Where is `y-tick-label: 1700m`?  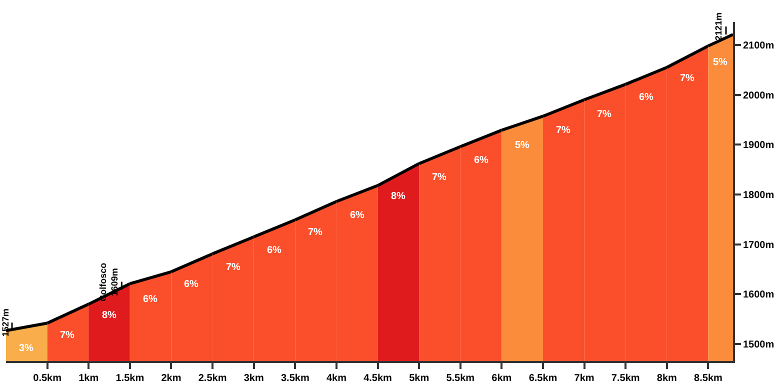 y-tick-label: 1700m is located at coordinates (758, 245).